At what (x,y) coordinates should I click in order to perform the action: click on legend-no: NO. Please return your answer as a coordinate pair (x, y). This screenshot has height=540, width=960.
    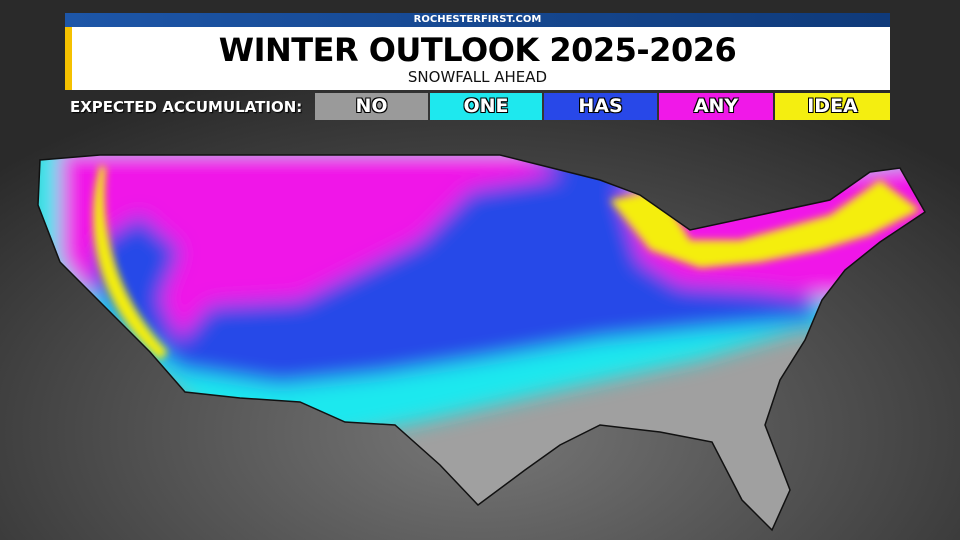
    Looking at the image, I should click on (371, 106).